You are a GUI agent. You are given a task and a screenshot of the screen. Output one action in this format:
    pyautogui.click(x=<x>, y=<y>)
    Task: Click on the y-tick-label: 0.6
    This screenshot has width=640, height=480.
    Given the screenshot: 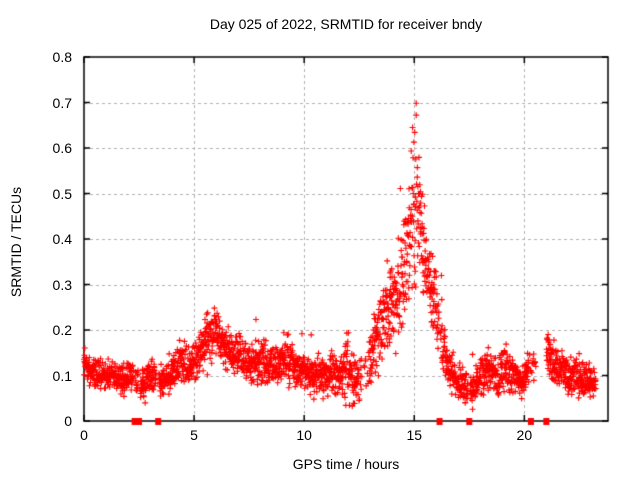 What is the action you would take?
    pyautogui.click(x=62, y=148)
    